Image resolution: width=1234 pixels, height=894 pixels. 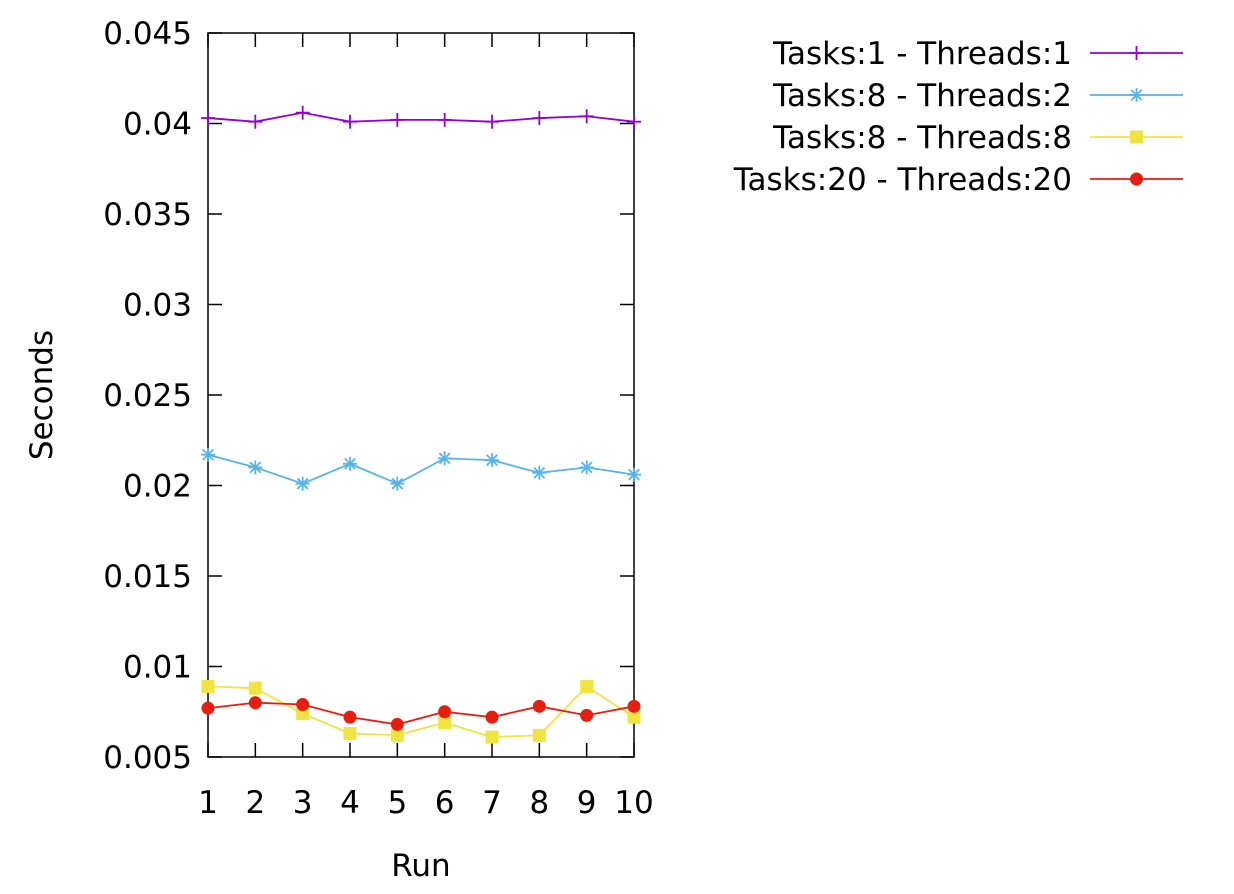 I want to click on x-tick-label: 8, so click(x=539, y=803).